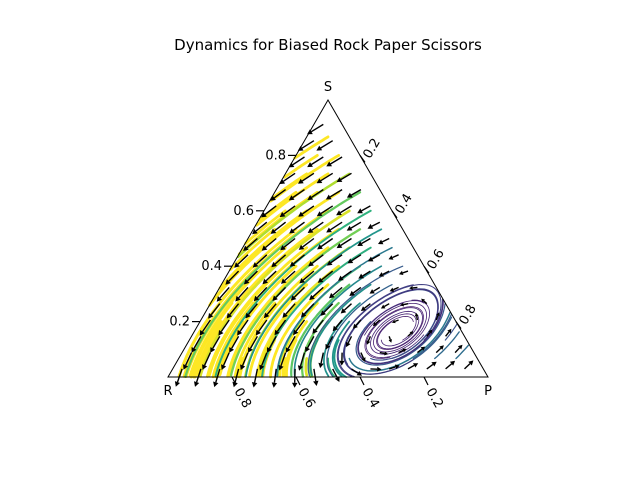  What do you see at coordinates (403, 203) in the screenshot?
I see `right-tick-label-1: 0.4` at bounding box center [403, 203].